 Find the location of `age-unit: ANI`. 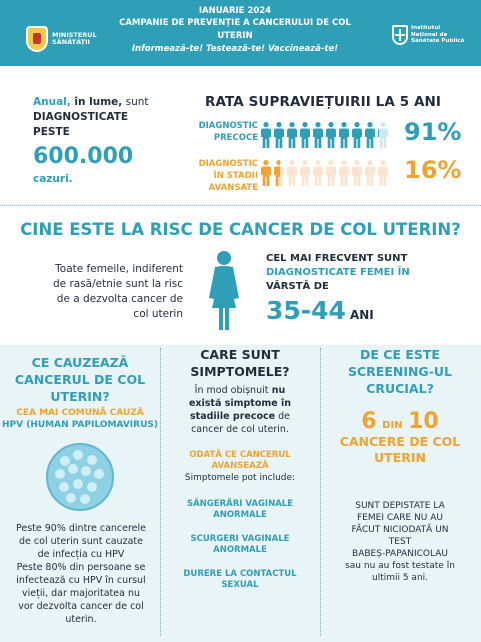

age-unit: ANI is located at coordinates (361, 315).